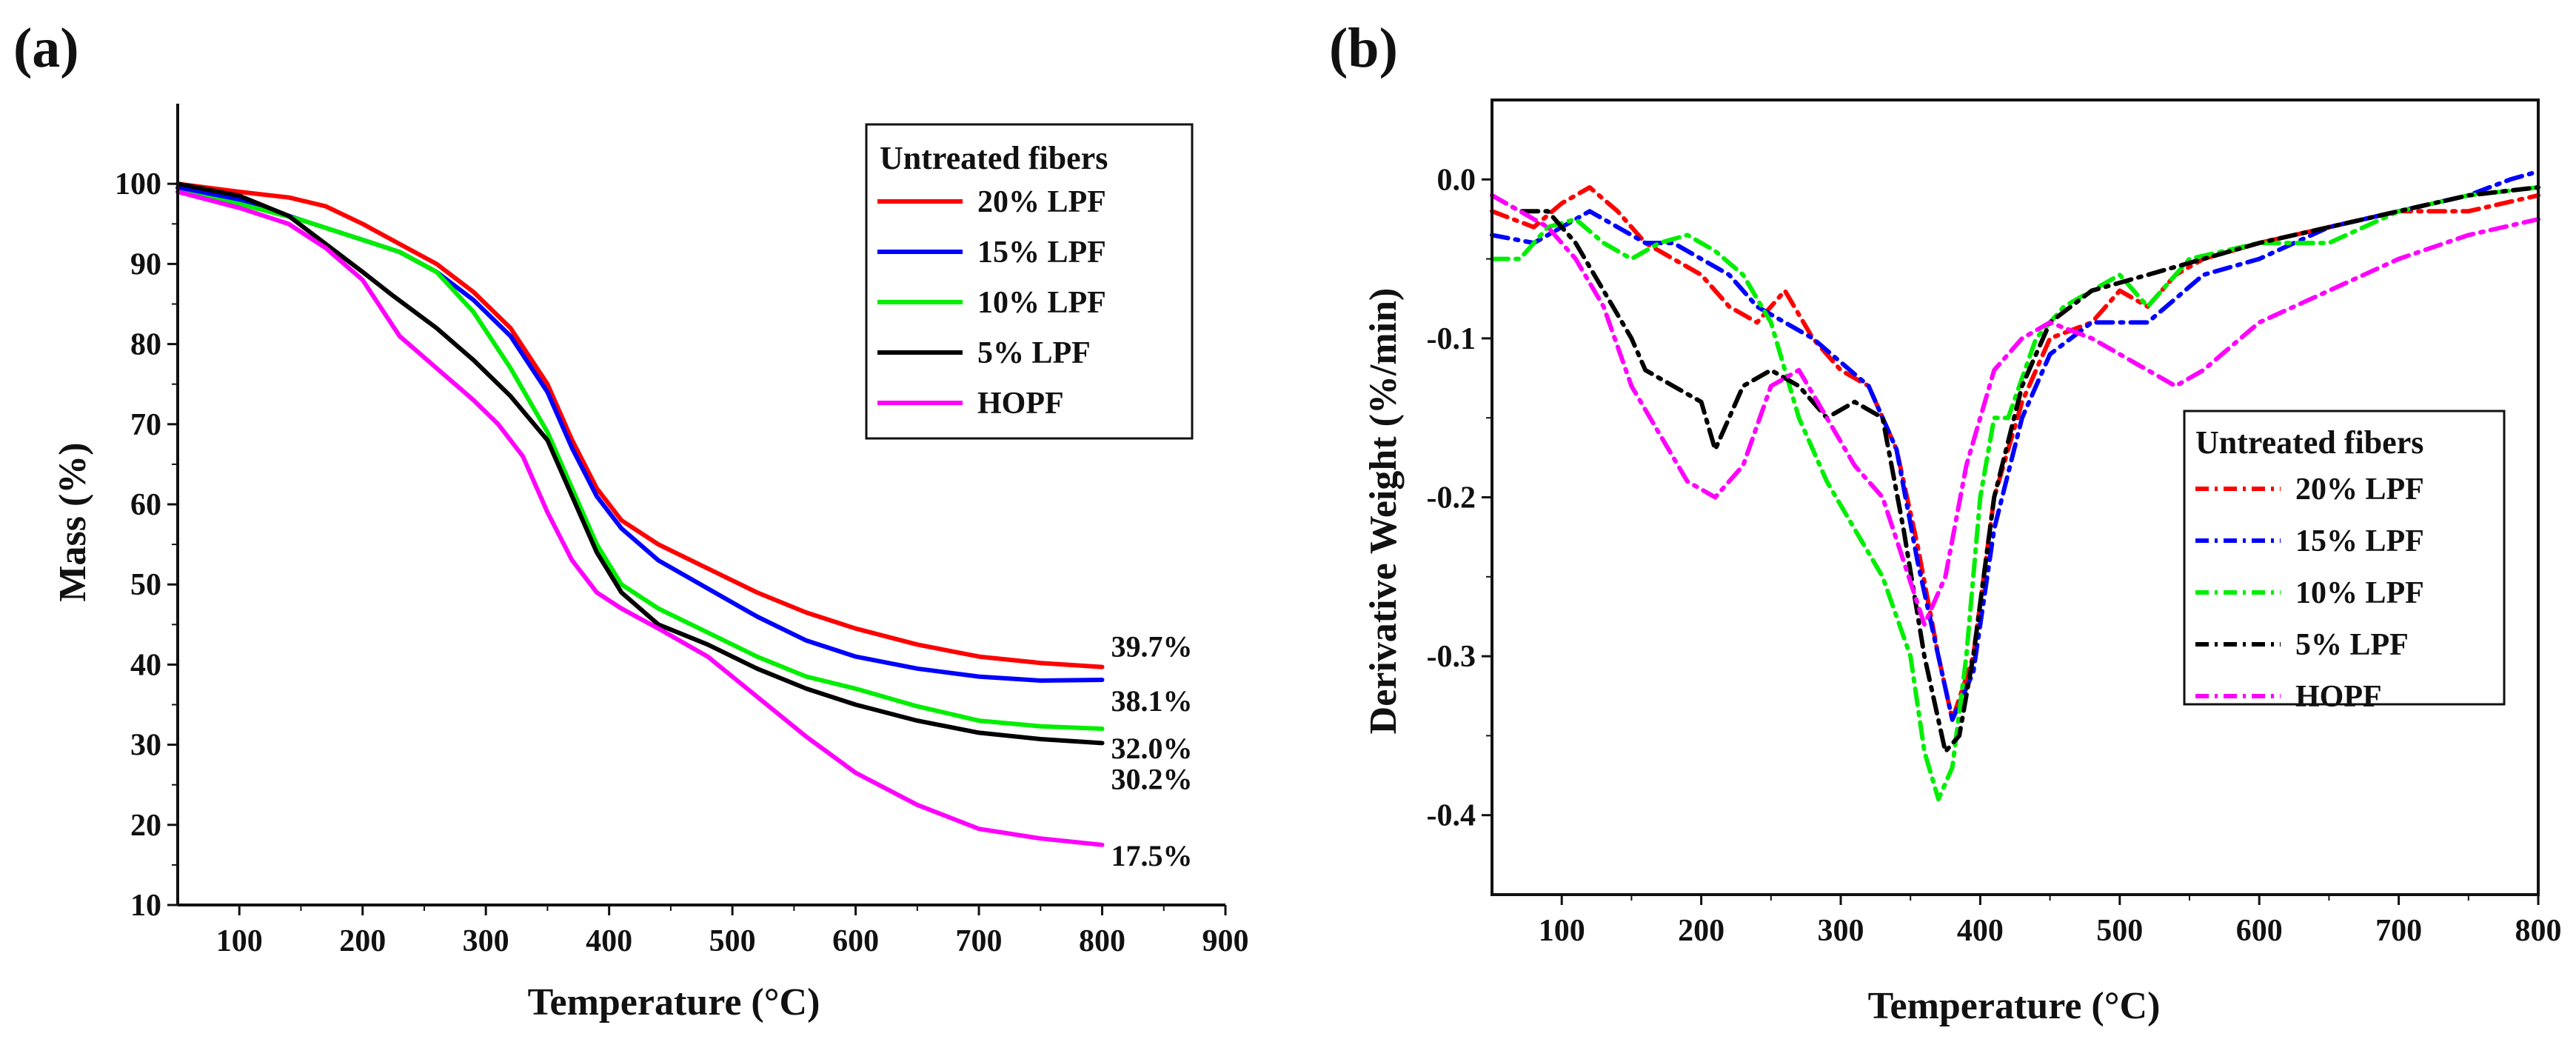 This screenshot has width=2576, height=1042. I want to click on chart-a-x-tick-label-0: 100, so click(239, 941).